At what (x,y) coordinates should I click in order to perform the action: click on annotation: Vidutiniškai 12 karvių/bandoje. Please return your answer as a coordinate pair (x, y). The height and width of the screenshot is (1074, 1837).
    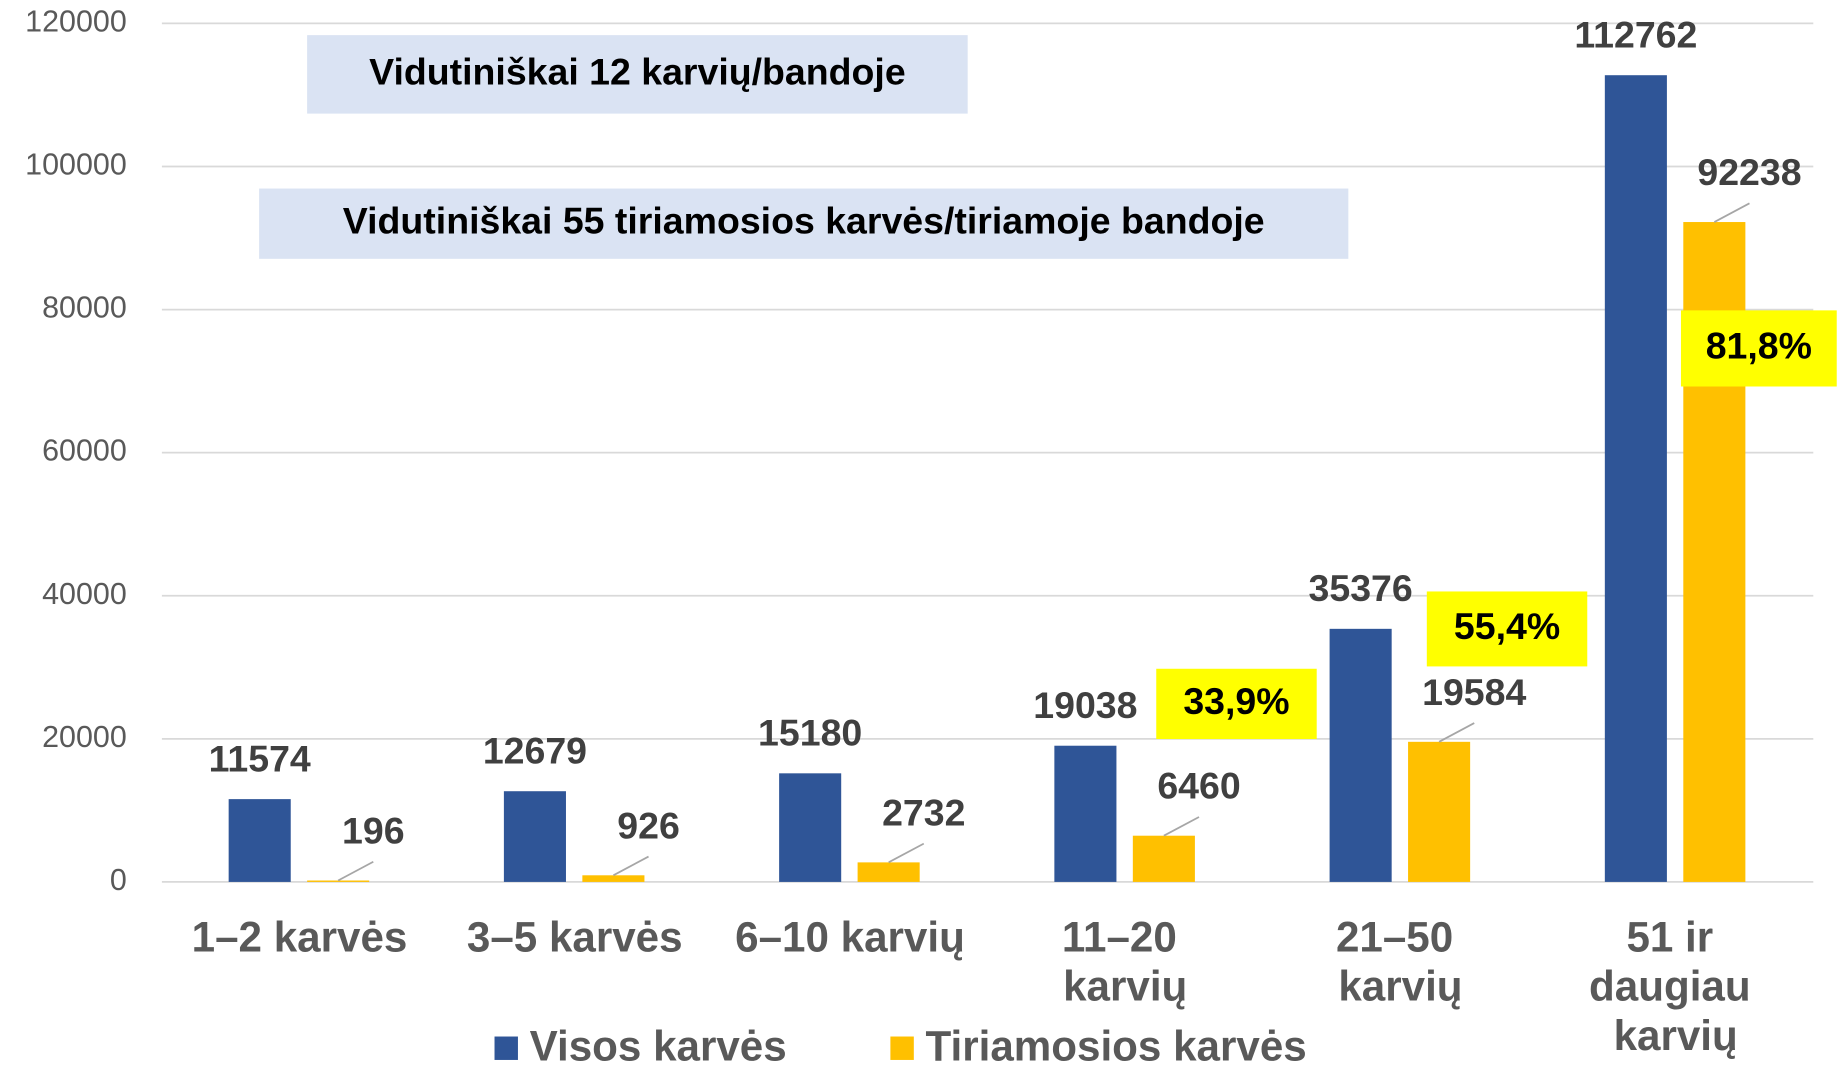
    Looking at the image, I should click on (637, 71).